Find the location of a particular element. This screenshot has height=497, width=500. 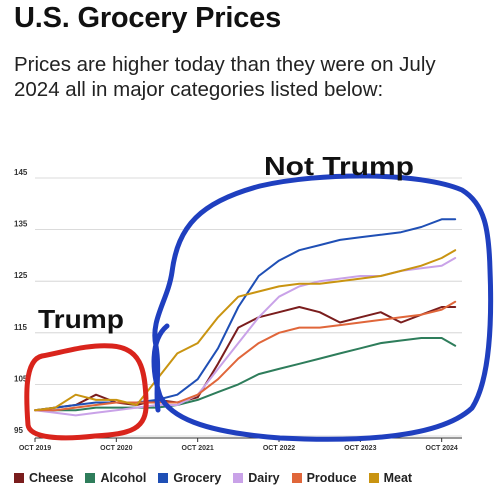

legend-label: Produce is located at coordinates (331, 478).